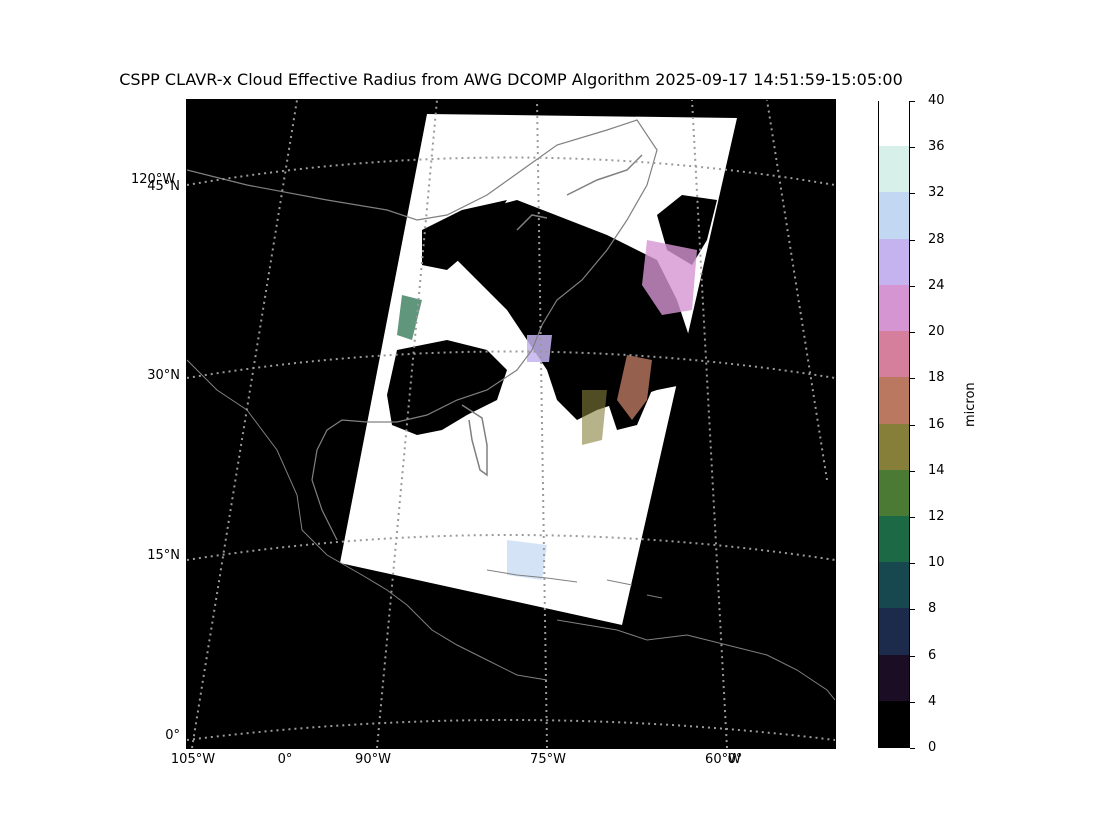 This screenshot has height=840, width=1120. Describe the element at coordinates (594, 417) in the screenshot. I see `patch-olive` at that location.